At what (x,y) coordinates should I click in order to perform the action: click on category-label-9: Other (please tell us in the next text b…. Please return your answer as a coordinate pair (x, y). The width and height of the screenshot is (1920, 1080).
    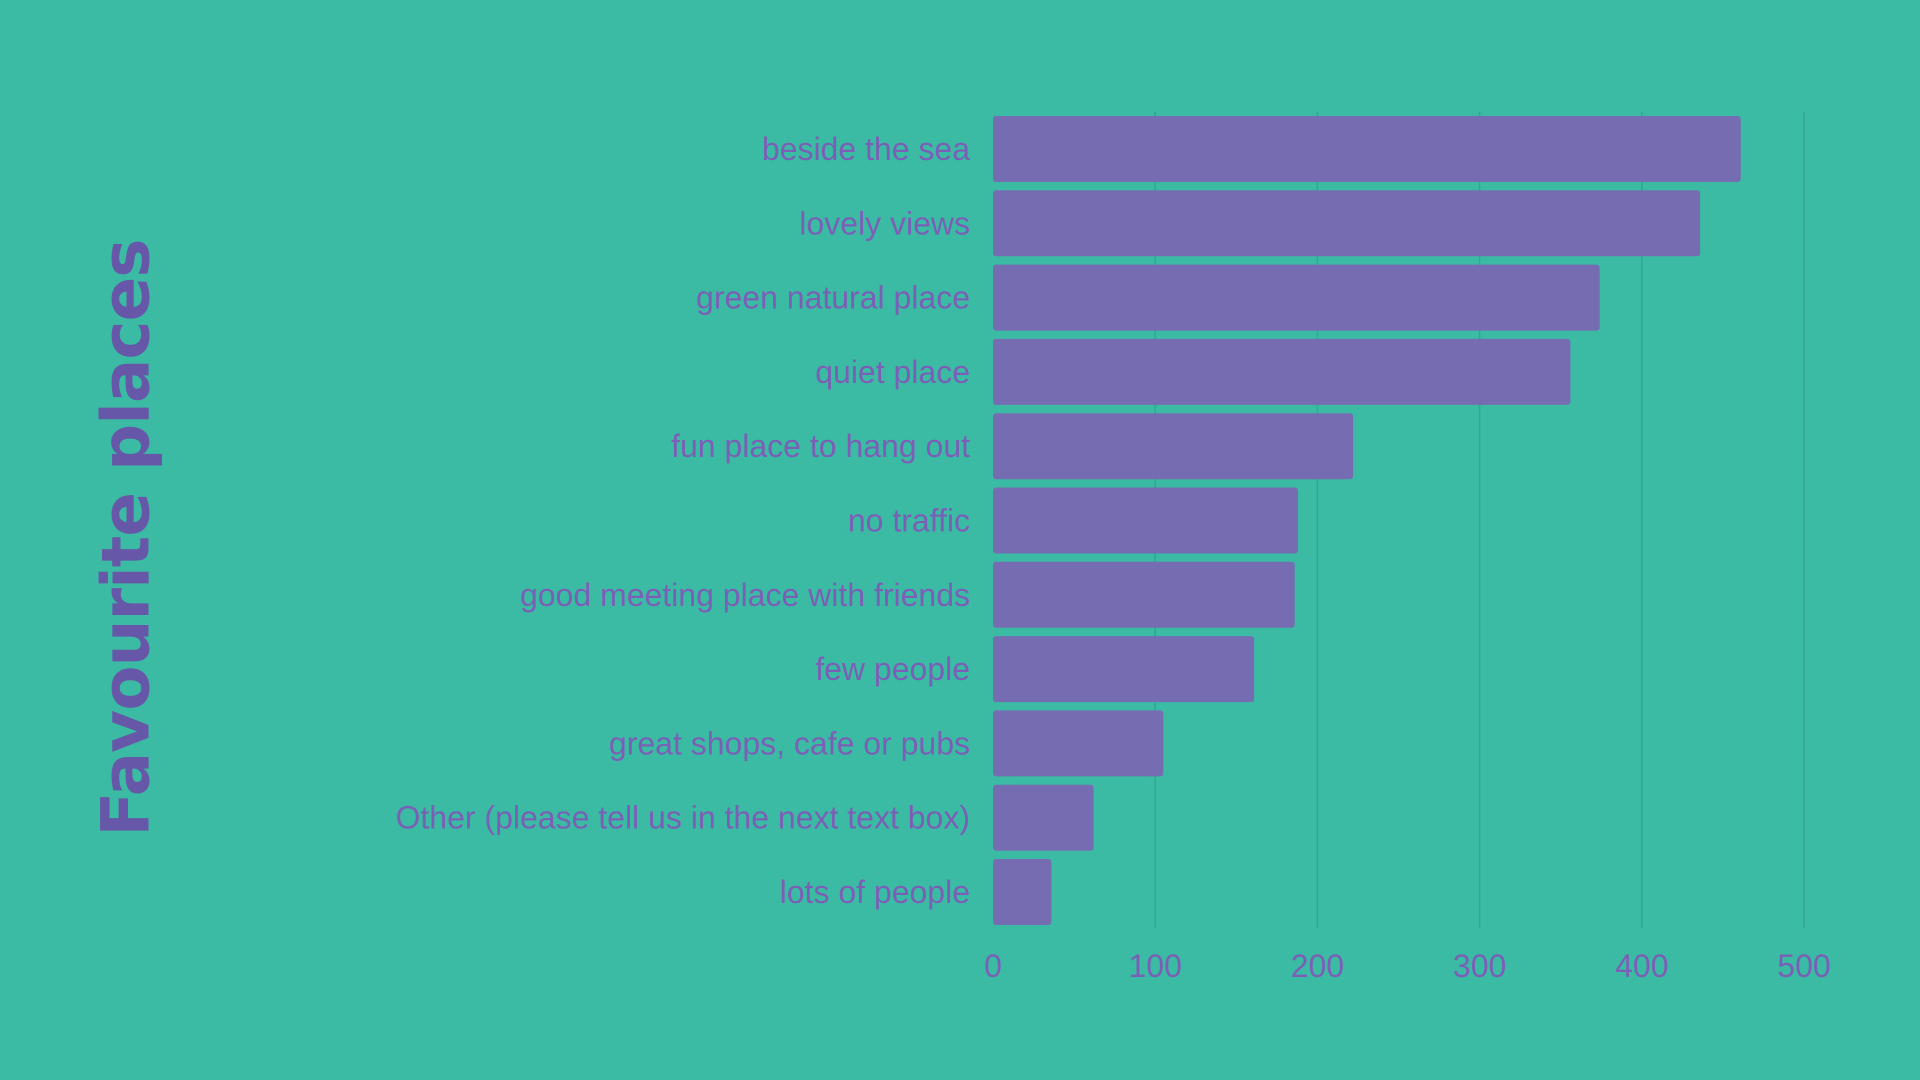
    Looking at the image, I should click on (682, 818).